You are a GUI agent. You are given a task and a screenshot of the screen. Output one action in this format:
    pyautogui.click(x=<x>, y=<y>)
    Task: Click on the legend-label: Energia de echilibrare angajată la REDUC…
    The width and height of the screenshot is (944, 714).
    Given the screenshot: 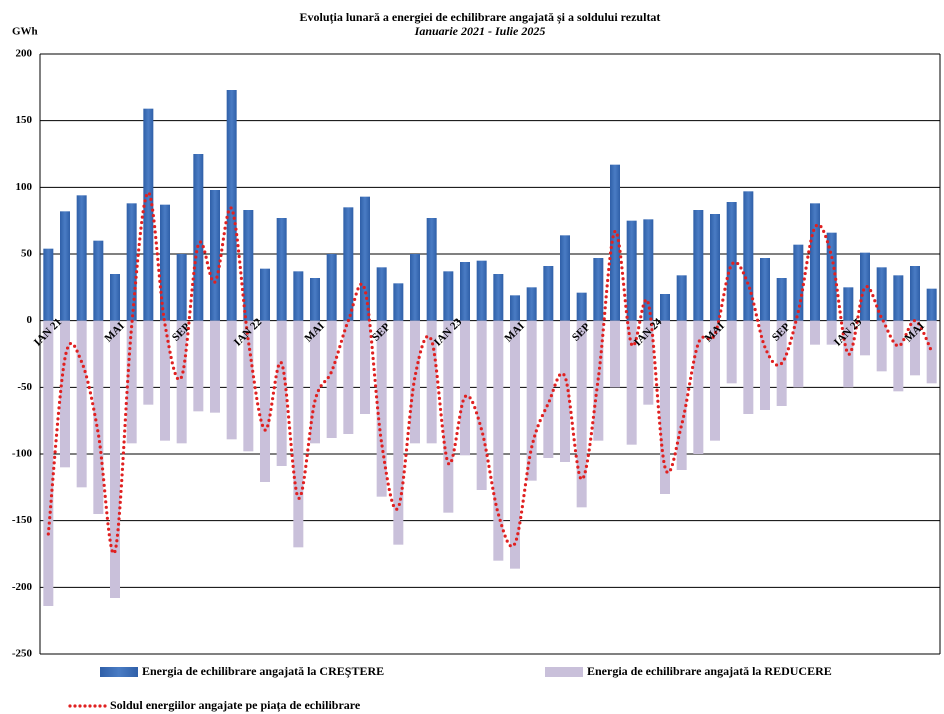 What is the action you would take?
    pyautogui.click(x=709, y=671)
    